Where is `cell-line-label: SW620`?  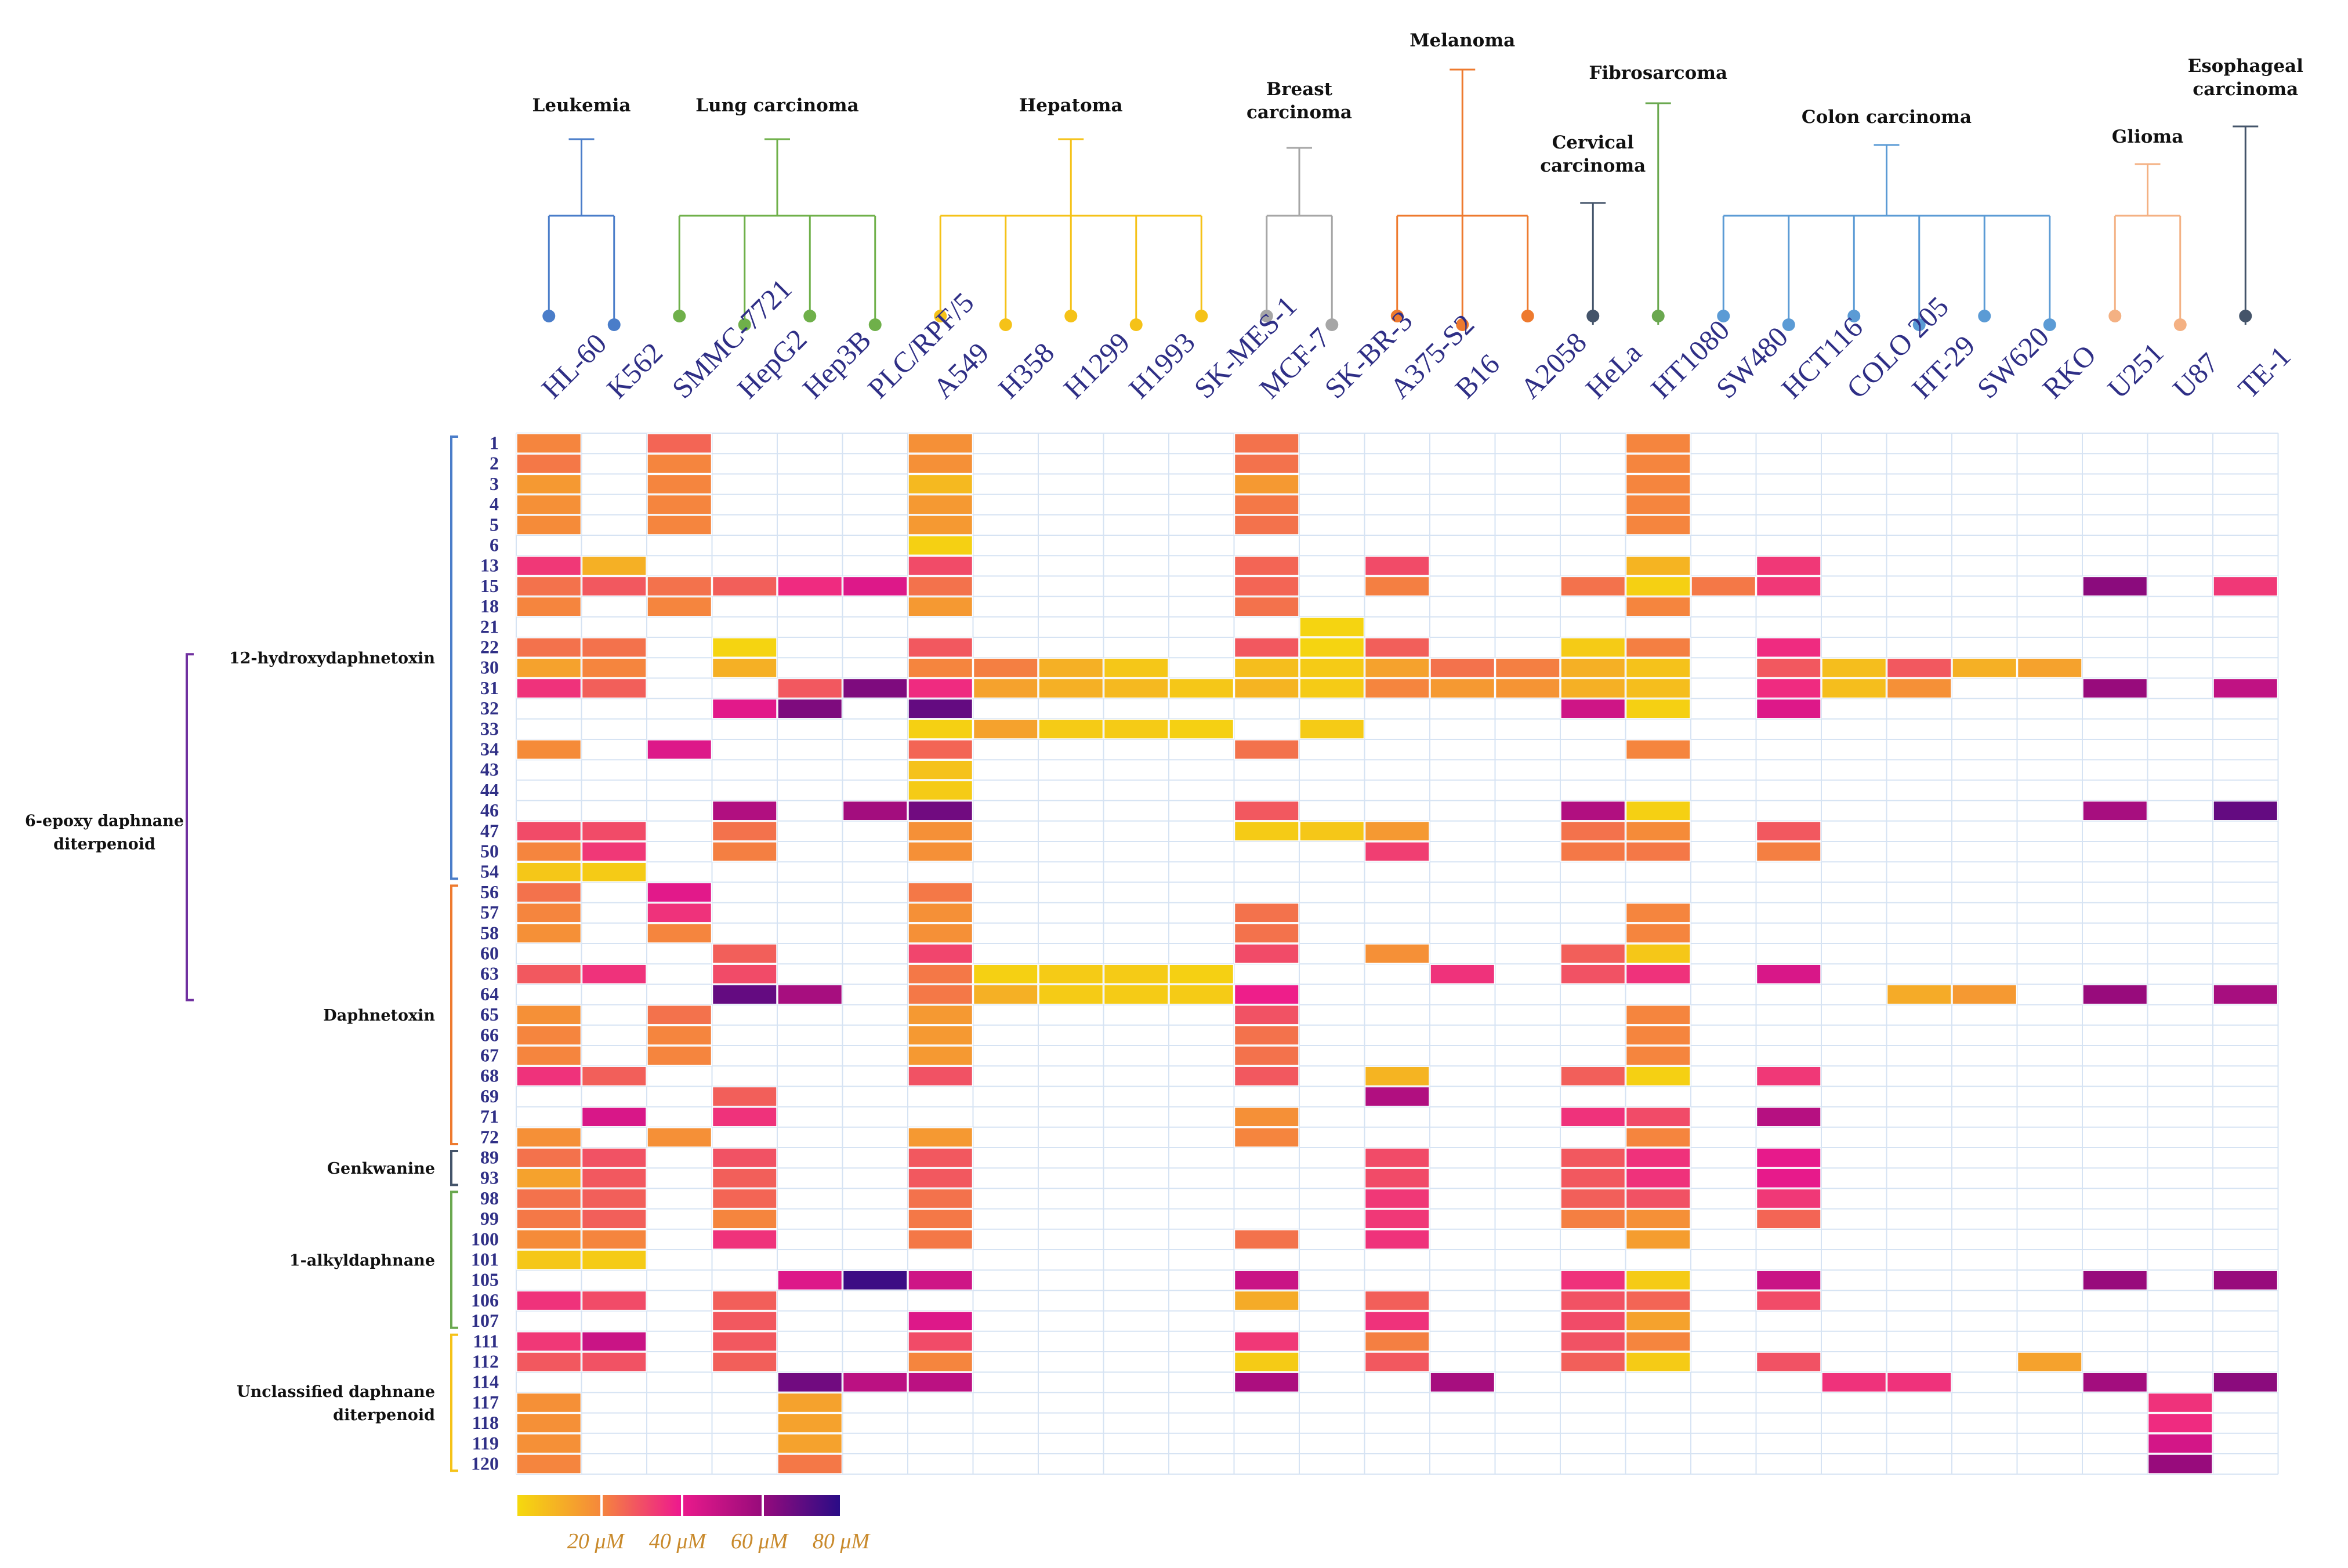
cell-line-label: SW620 is located at coordinates (2012, 362).